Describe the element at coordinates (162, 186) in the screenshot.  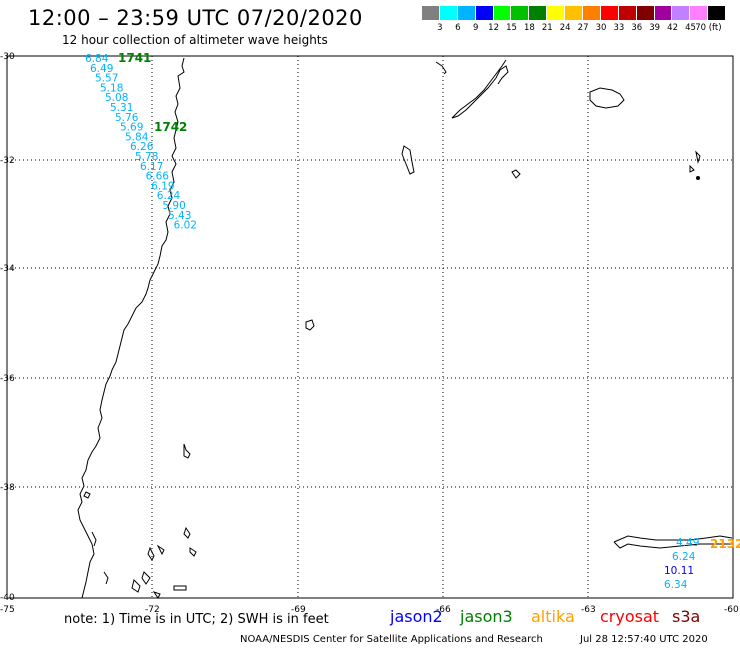
I see `track-1741-value: 6.19` at that location.